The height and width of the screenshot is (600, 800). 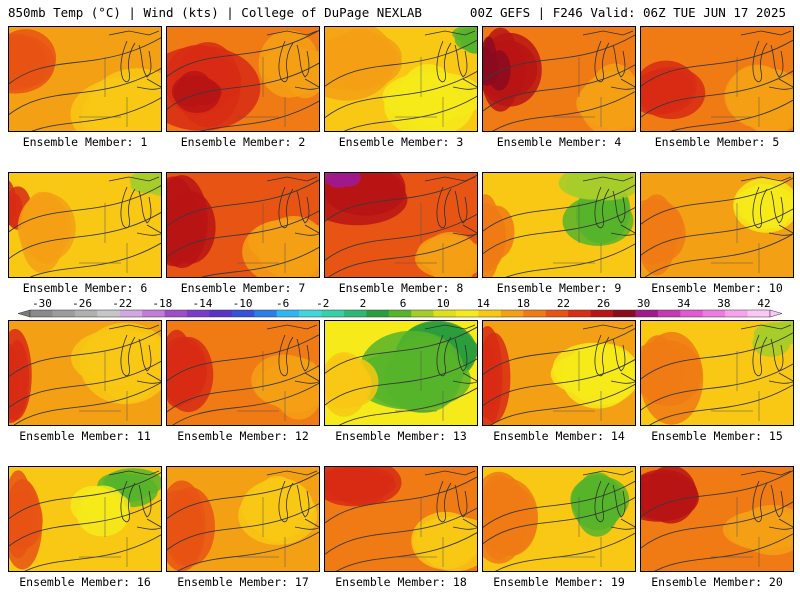 I want to click on colorbar-tick-label: -26, so click(x=82, y=303).